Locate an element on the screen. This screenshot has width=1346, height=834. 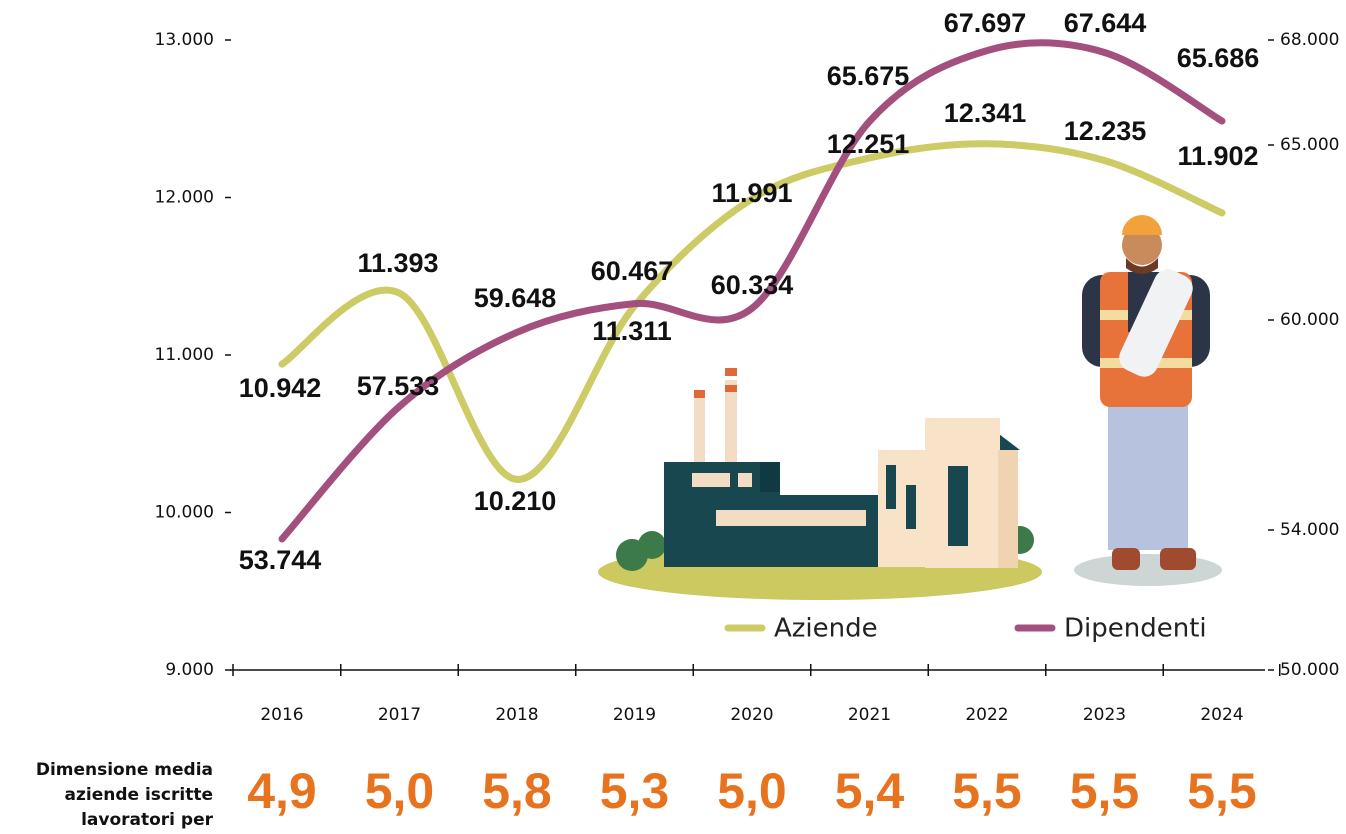
y2-tick-label: 54.000 is located at coordinates (1309, 530).